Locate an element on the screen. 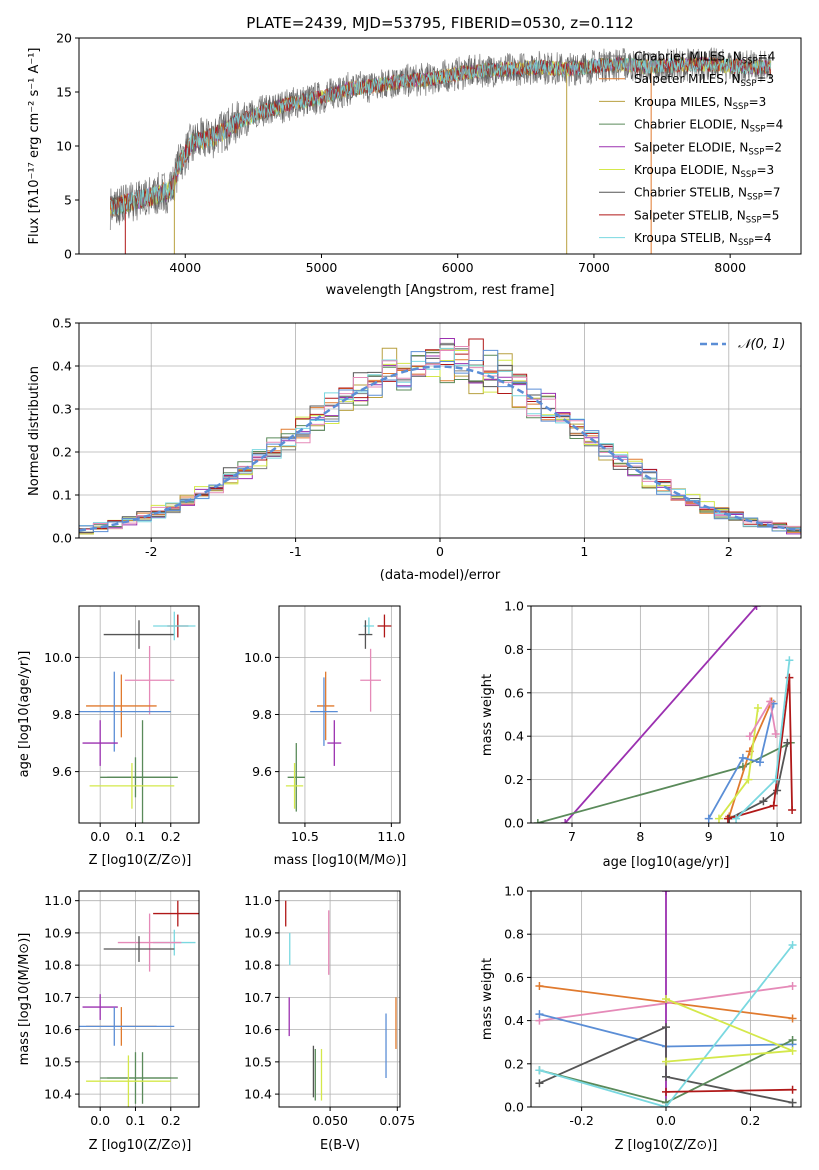 The width and height of the screenshot is (819, 1170). gaussian-curve is located at coordinates (440, 448).